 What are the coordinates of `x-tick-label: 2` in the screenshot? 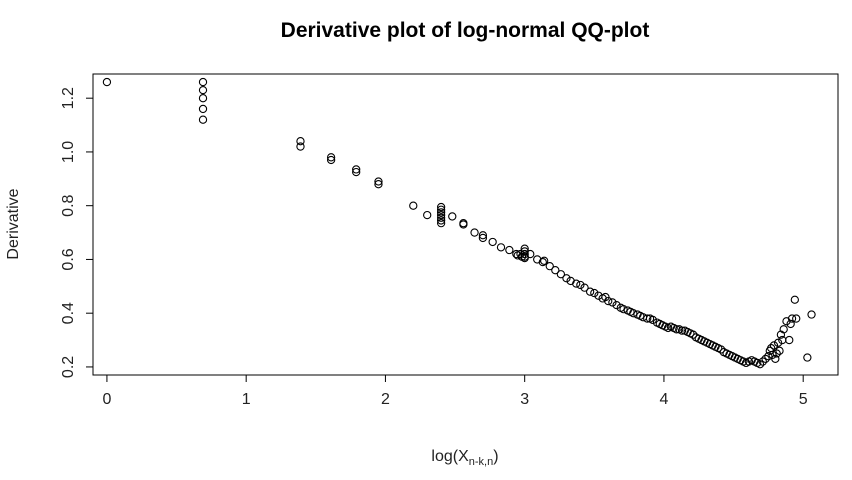 It's located at (385, 399).